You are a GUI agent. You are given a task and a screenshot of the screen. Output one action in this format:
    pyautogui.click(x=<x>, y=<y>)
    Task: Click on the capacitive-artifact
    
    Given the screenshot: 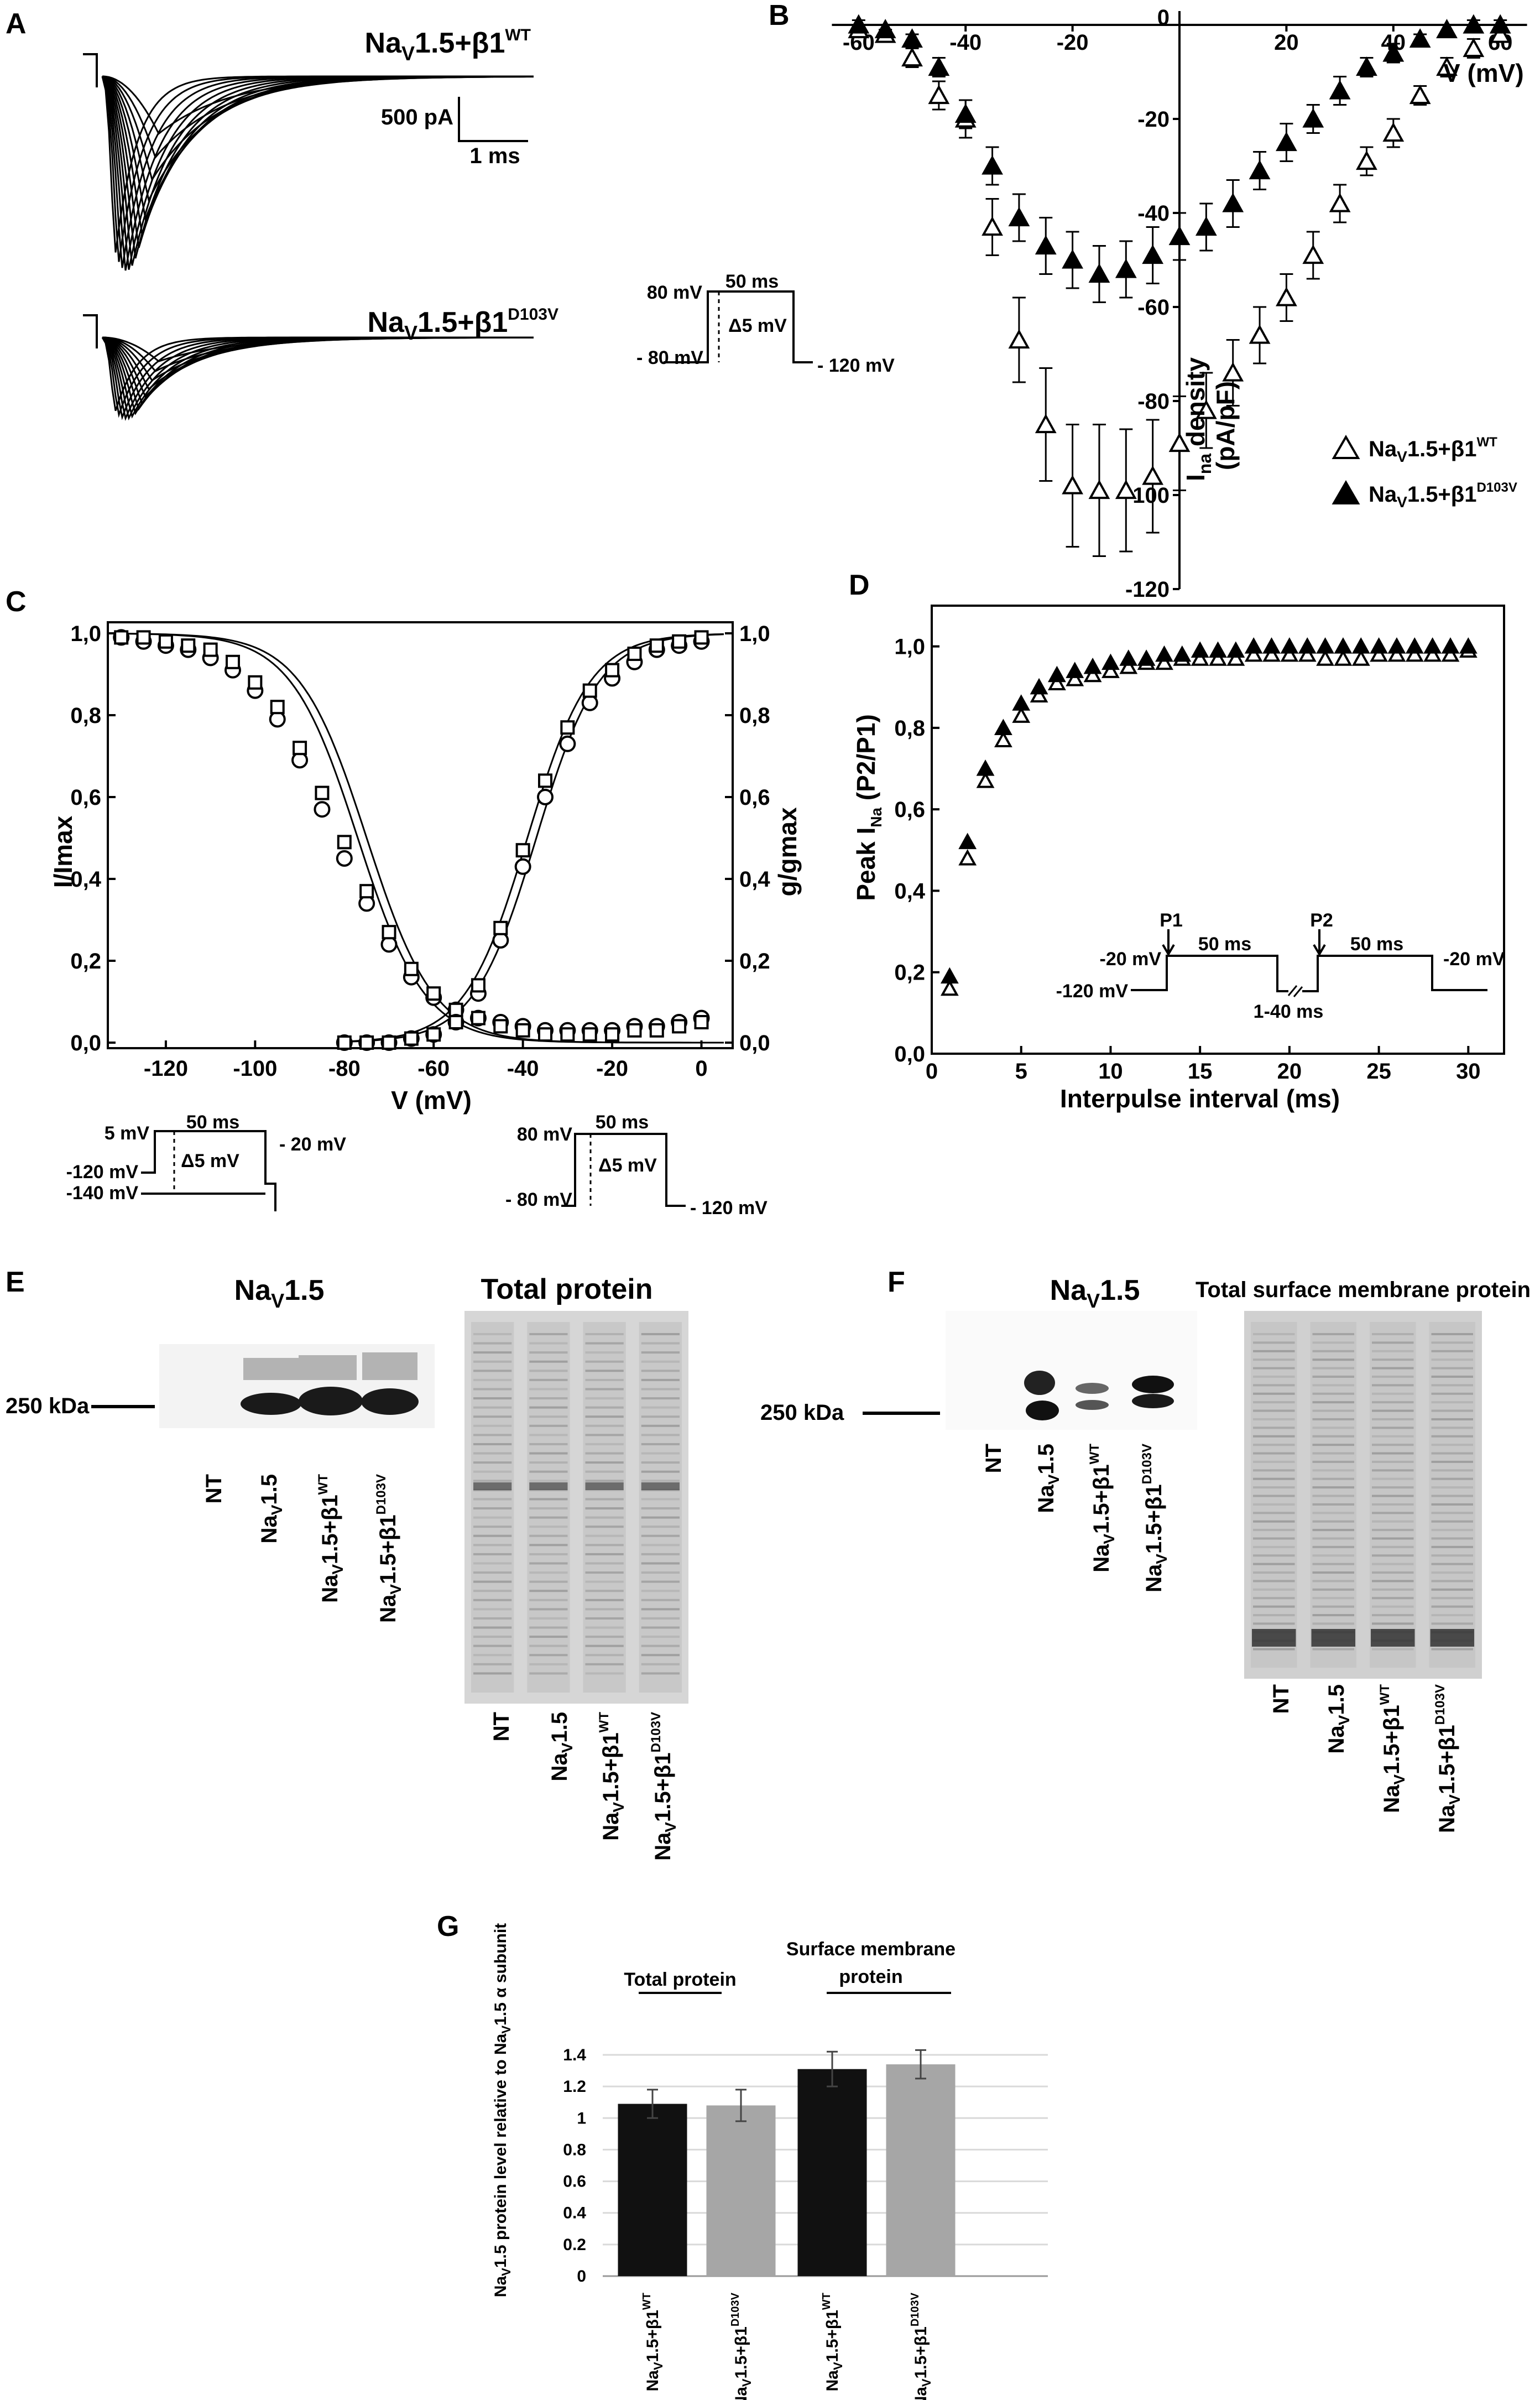 What is the action you would take?
    pyautogui.click(x=90, y=331)
    